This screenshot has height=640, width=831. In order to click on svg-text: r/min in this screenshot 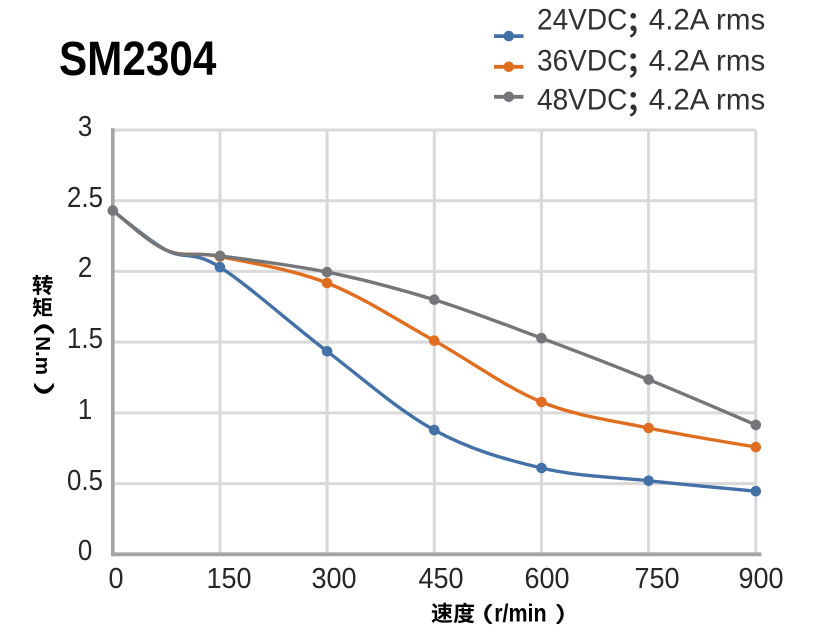, I will do `click(520, 613)`.